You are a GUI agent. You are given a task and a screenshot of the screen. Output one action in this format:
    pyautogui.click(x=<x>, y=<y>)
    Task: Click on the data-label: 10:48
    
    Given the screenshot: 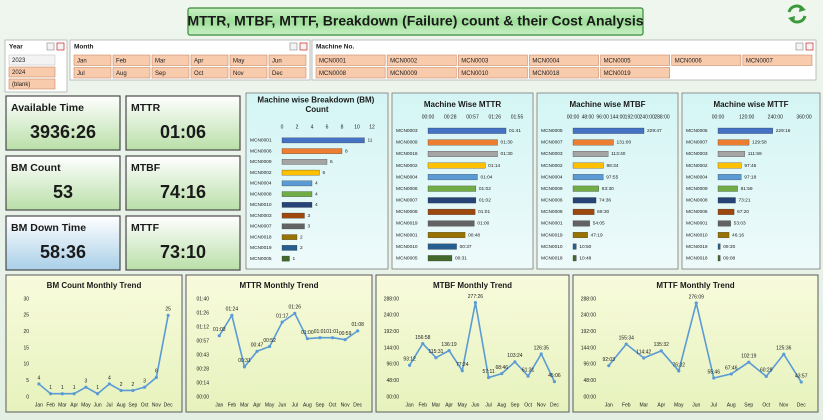 What is the action you would take?
    pyautogui.click(x=585, y=258)
    